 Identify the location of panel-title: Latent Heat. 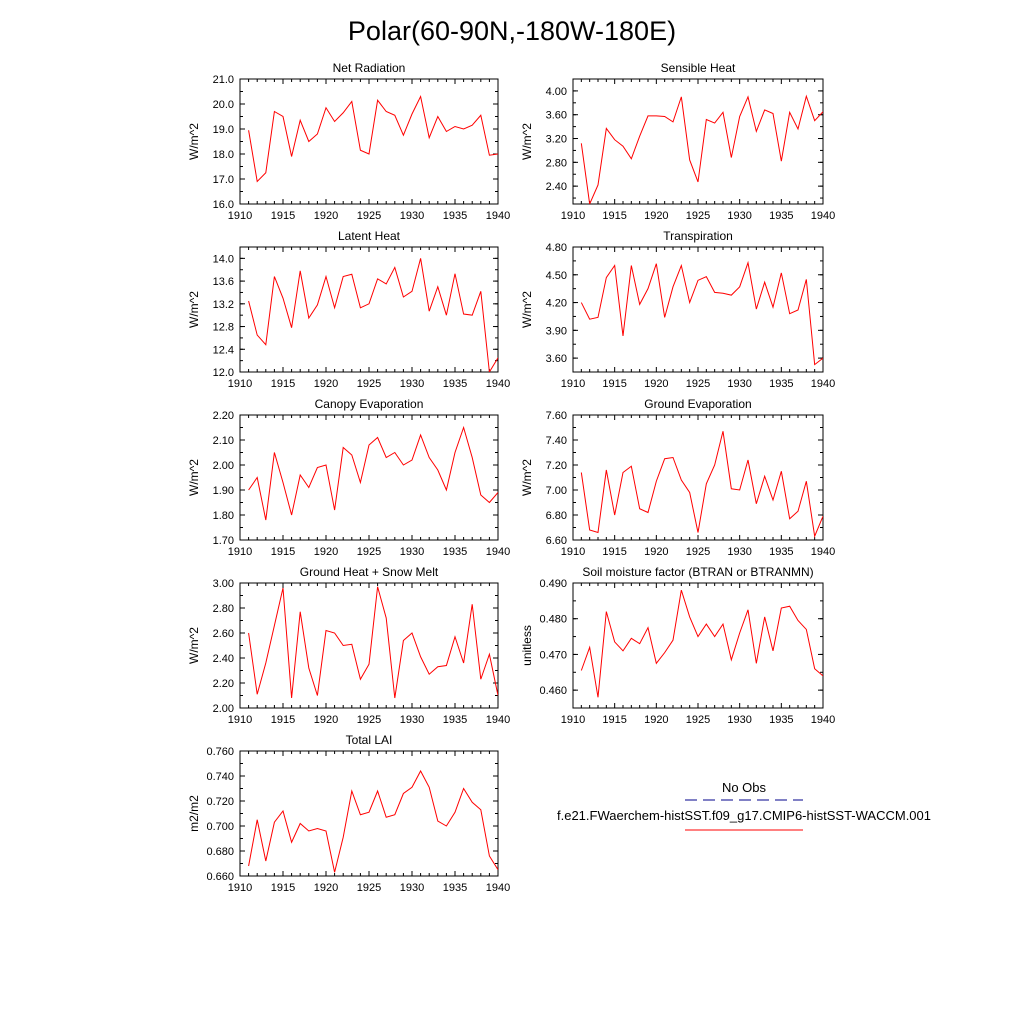
(369, 236).